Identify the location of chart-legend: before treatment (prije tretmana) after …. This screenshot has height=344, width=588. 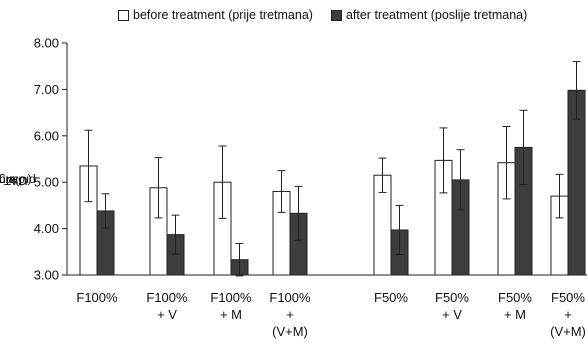
(322, 15).